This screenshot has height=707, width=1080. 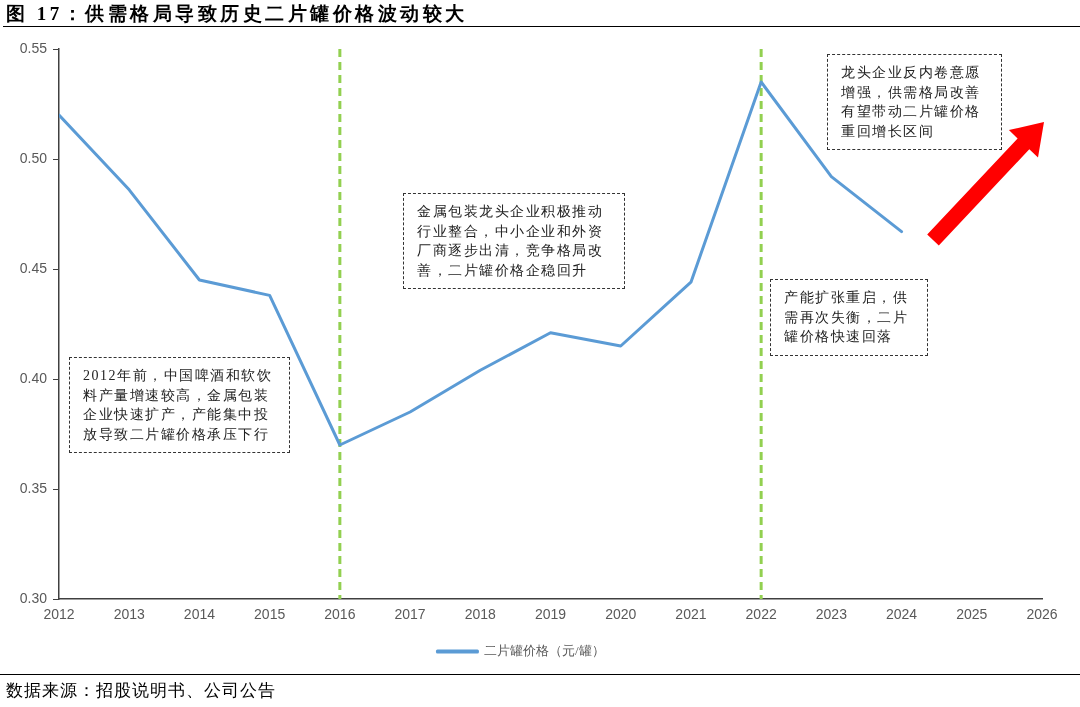 I want to click on annotation: 2012年前，中国啤酒和软饮料产量增速较高，金属包装企业快速扩产，产能集中投放导致二片罐价格承压下行, so click(x=178, y=405).